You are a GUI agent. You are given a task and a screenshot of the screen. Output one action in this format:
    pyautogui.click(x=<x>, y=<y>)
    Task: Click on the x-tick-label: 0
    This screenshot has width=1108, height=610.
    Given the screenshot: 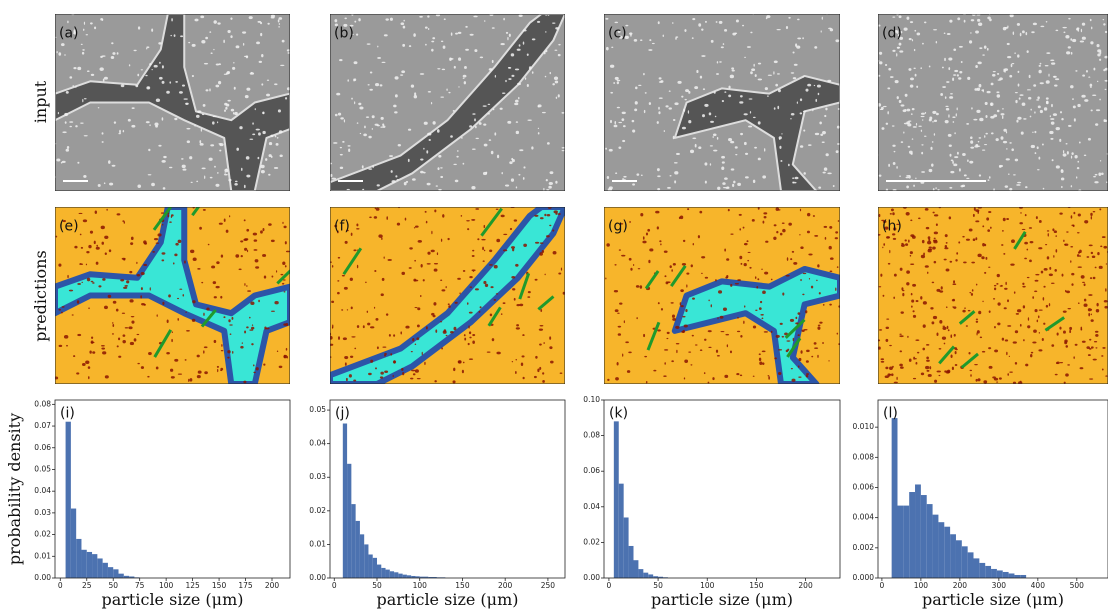 What is the action you would take?
    pyautogui.click(x=60, y=585)
    